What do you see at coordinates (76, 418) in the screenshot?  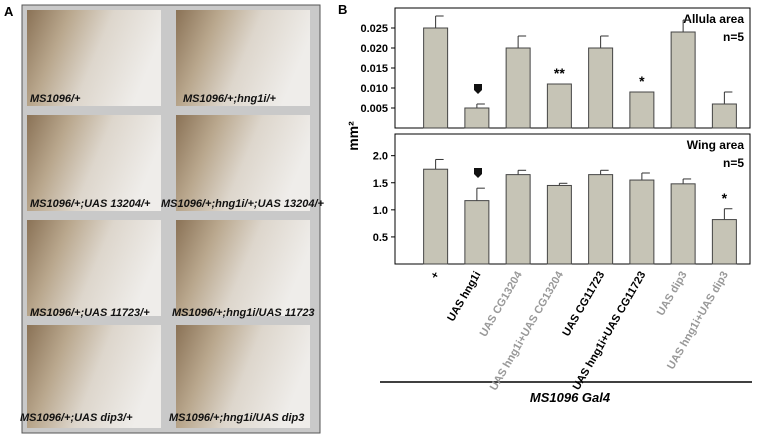 I see `caption: MS1096/+;UAS dip3/+` at bounding box center [76, 418].